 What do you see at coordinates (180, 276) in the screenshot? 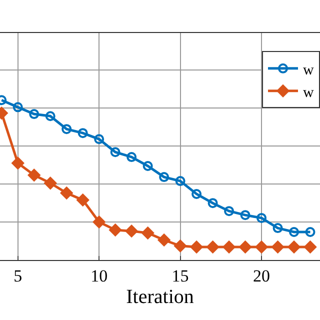
I see `x-tick-label: 15` at bounding box center [180, 276].